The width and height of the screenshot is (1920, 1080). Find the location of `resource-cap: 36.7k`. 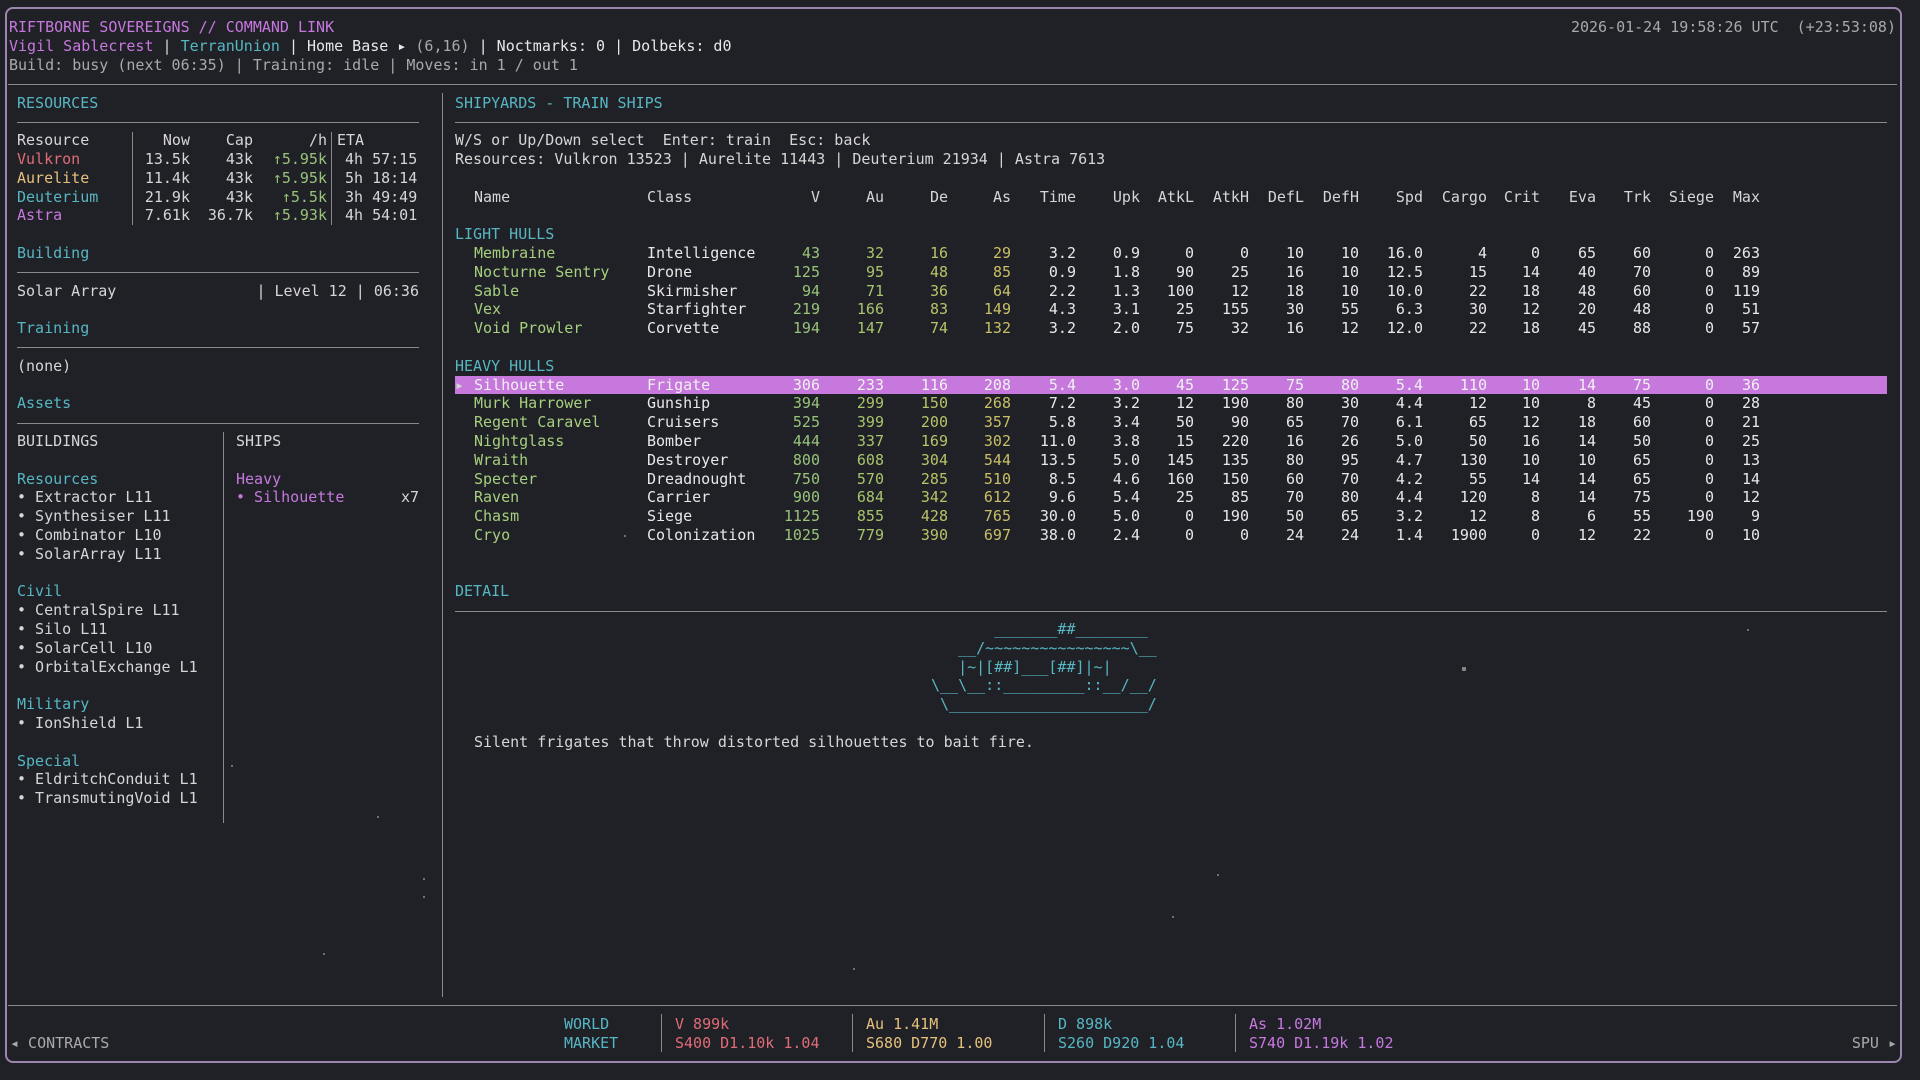

resource-cap: 36.7k is located at coordinates (230, 215).